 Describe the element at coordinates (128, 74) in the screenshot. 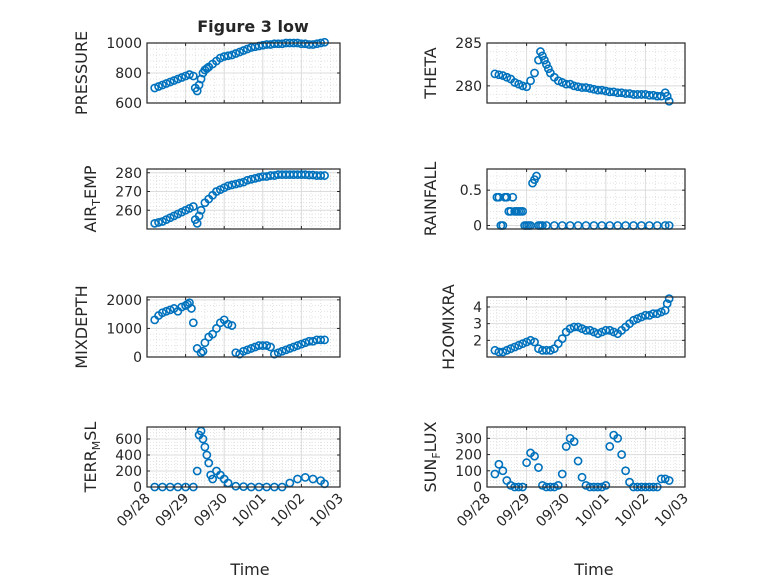

I see `y-tick-label: 800` at that location.